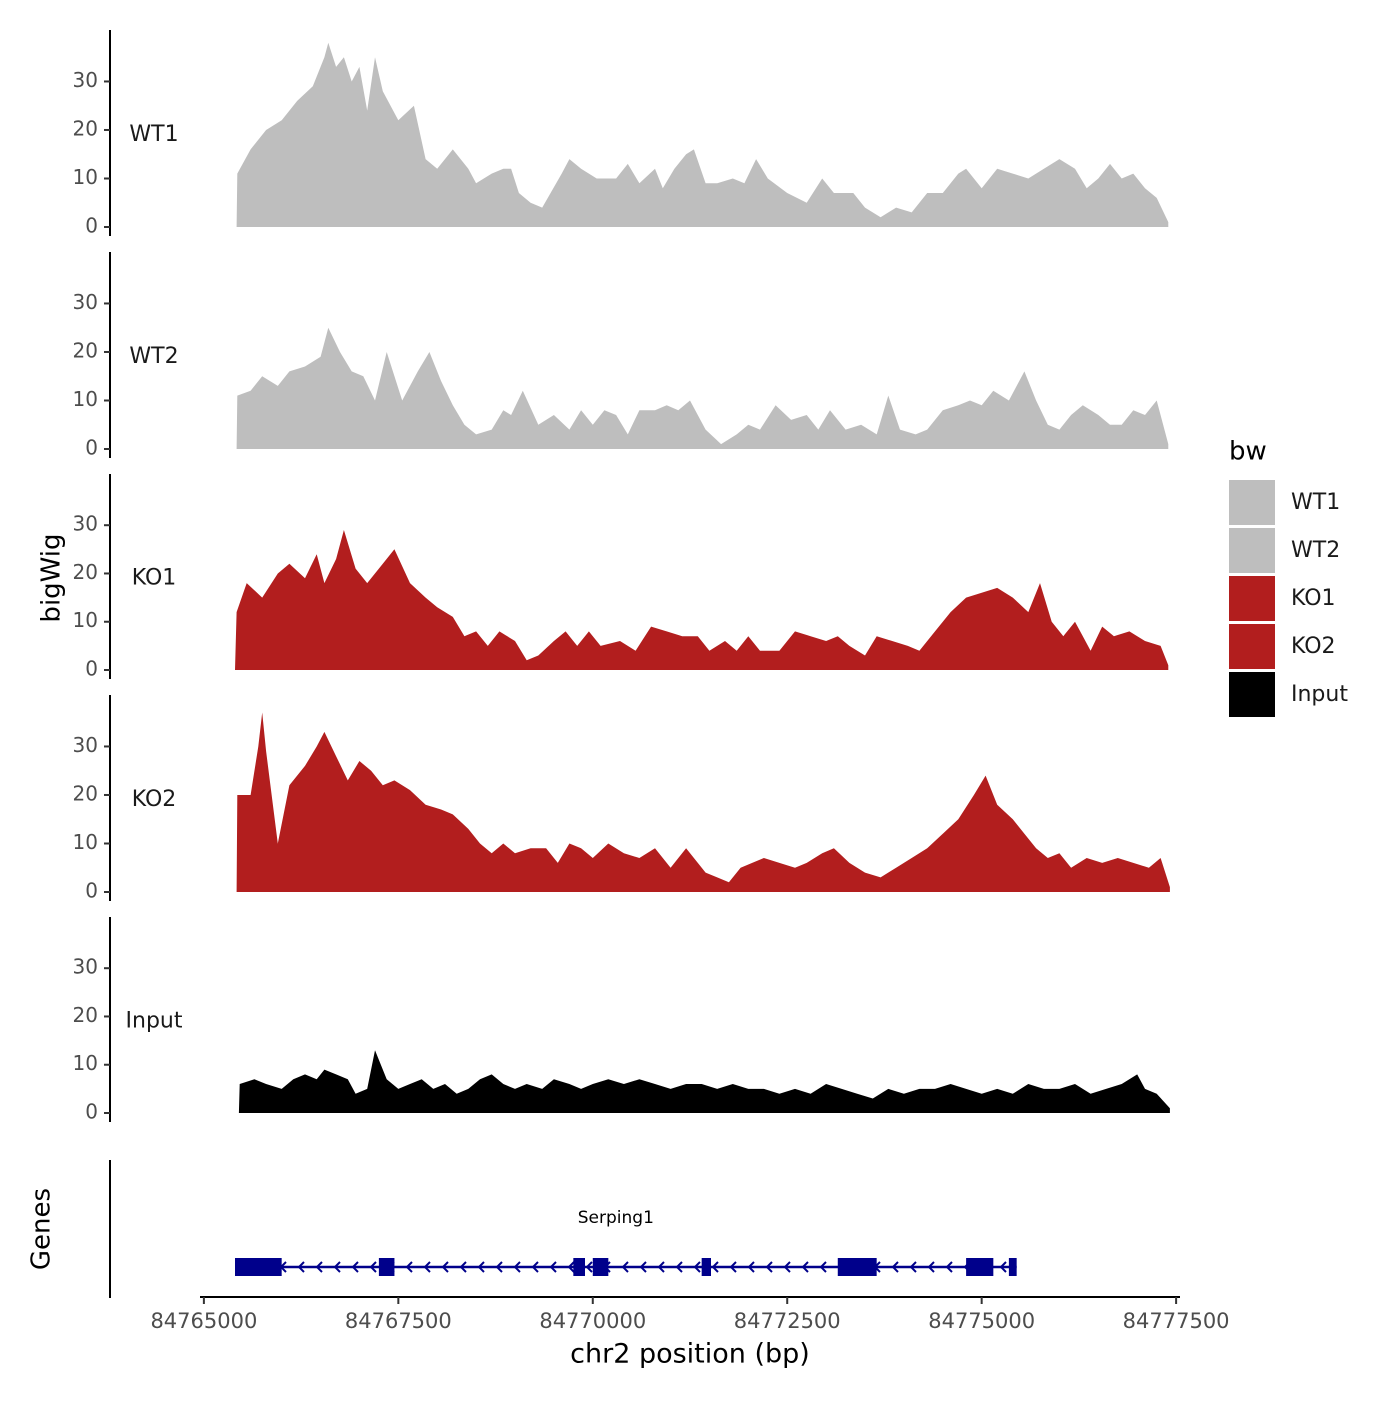 The image size is (1400, 1404). I want to click on track-panel-wt1: 0 10 20 30 WT1, so click(621, 134).